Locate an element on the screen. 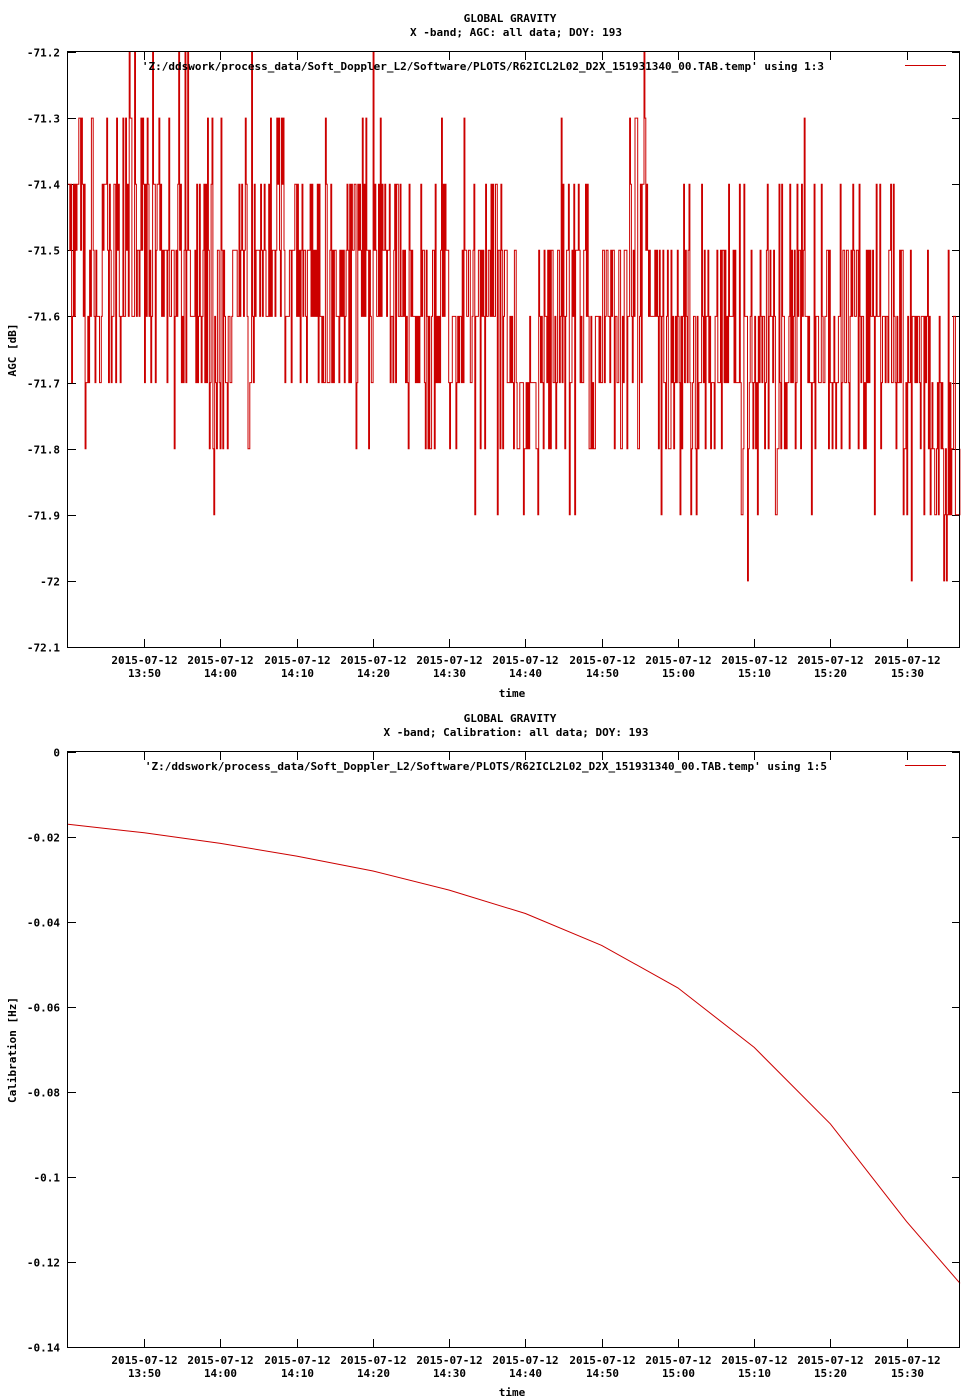 This screenshot has width=980, height=1400. calibration-chart-title: GLOBAL GRAVITY is located at coordinates (510, 718).